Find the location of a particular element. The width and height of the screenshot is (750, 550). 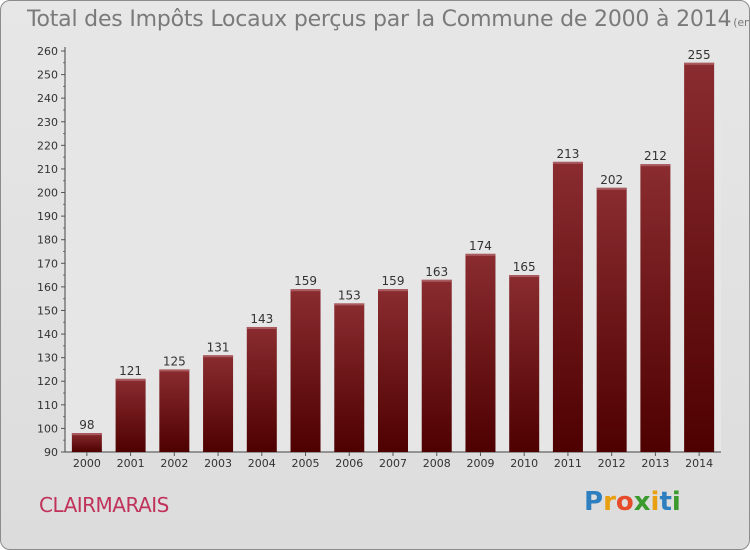

logo-letter: t is located at coordinates (665, 502).